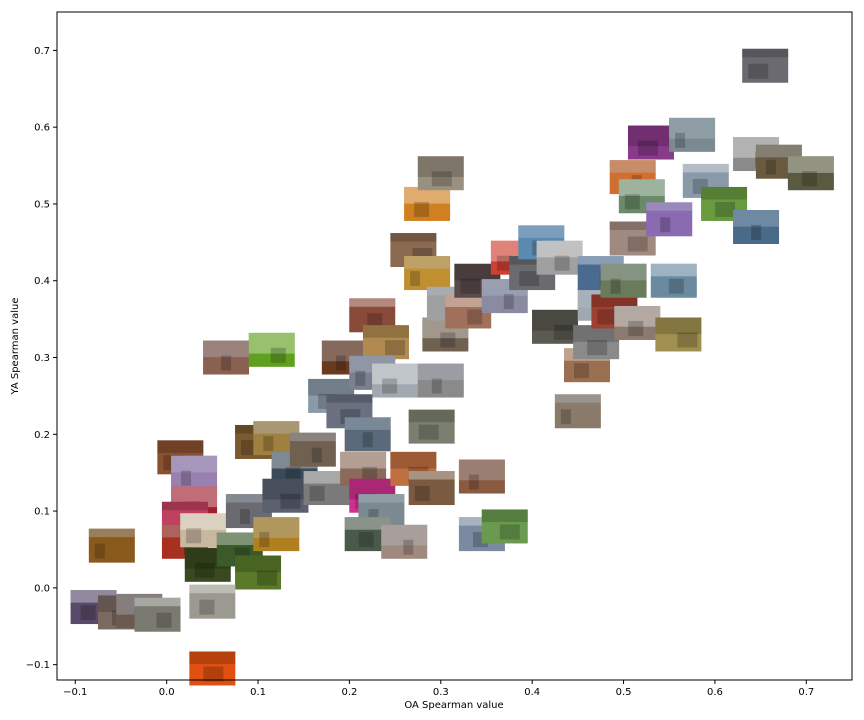  What do you see at coordinates (438, 689) in the screenshot?
I see `x-axis: −0.1 0.0 0.1 0.2 0.3 0.4 0.5 0.6 0.7` at bounding box center [438, 689].